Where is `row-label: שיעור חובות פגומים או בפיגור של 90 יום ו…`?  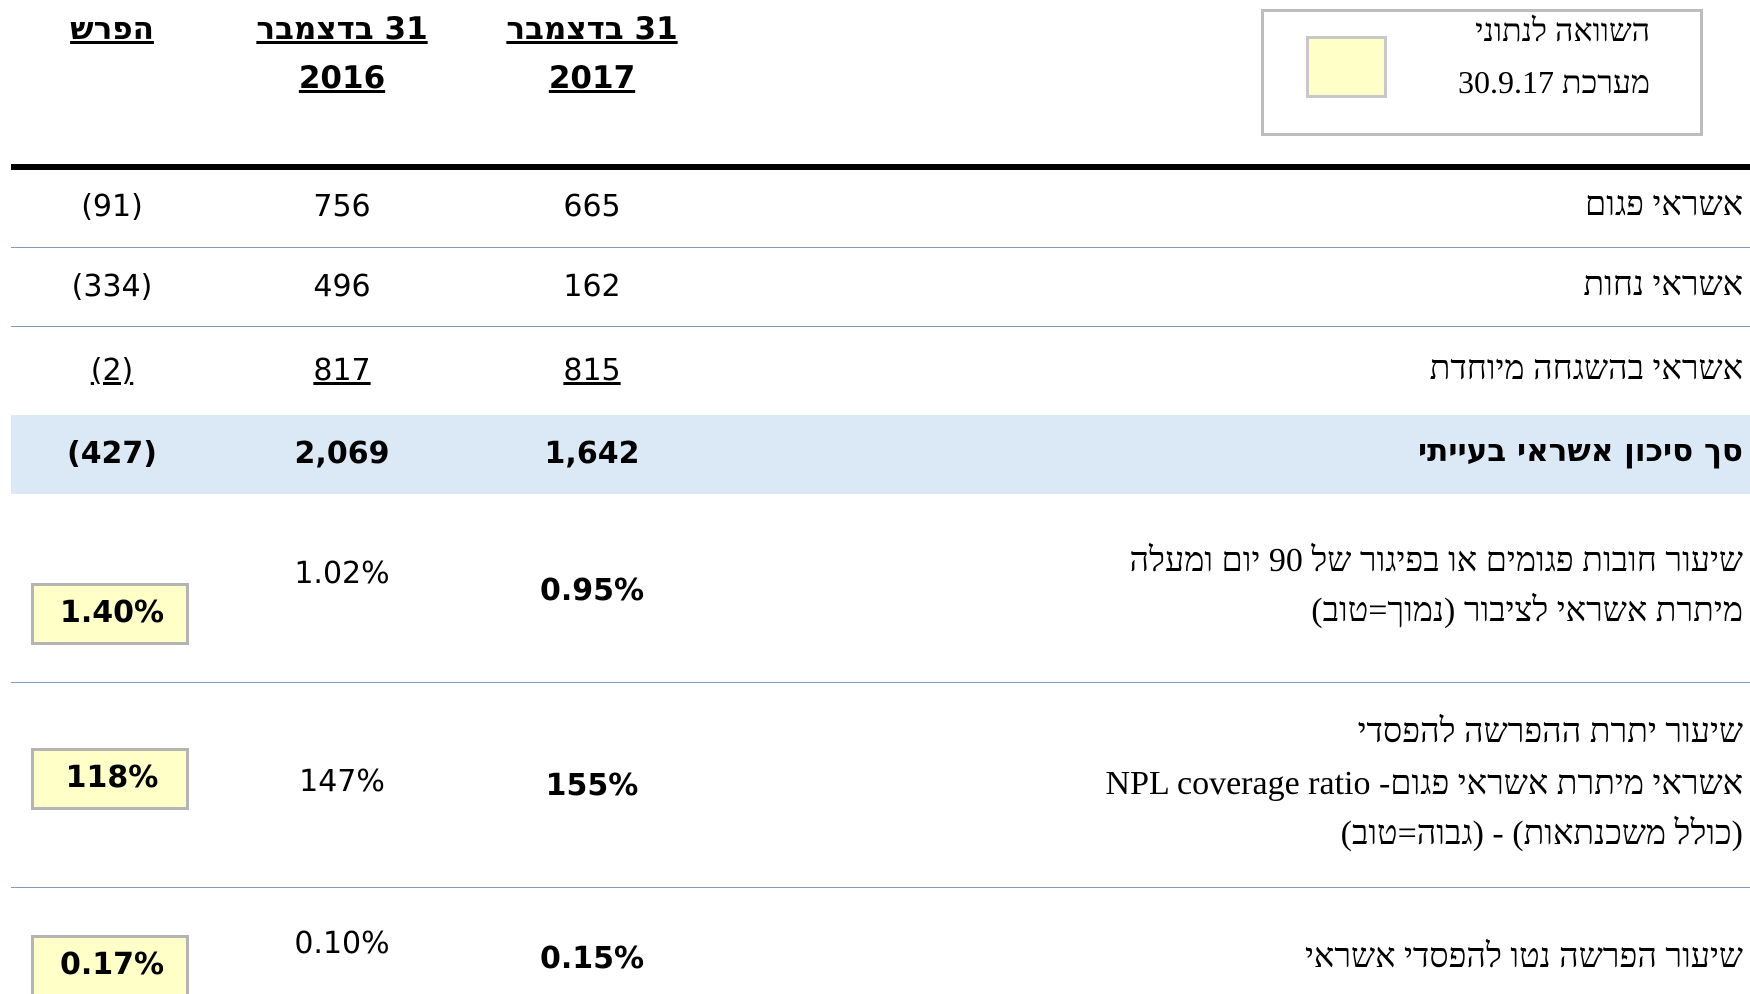 row-label: שיעור חובות פגומים או בפיגור של 90 יום ו… is located at coordinates (1436, 560).